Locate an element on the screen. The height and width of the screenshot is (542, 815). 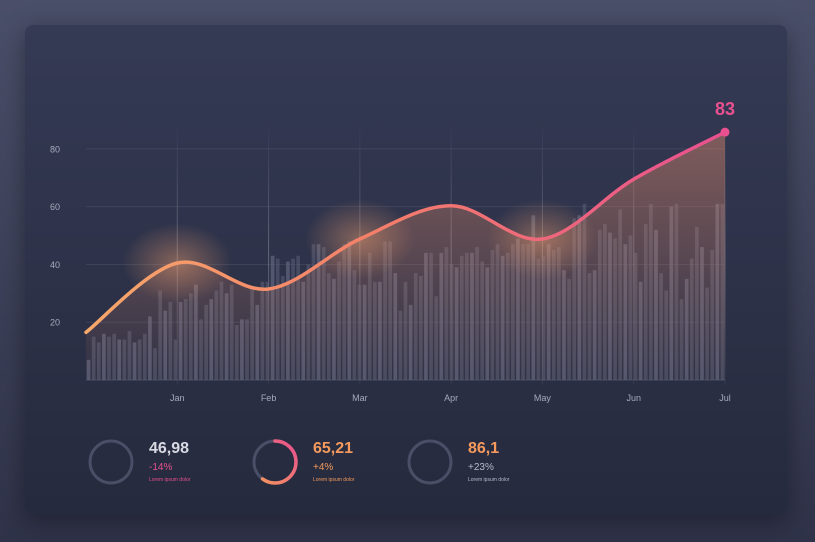
x-tick-label: Mar is located at coordinates (360, 398).